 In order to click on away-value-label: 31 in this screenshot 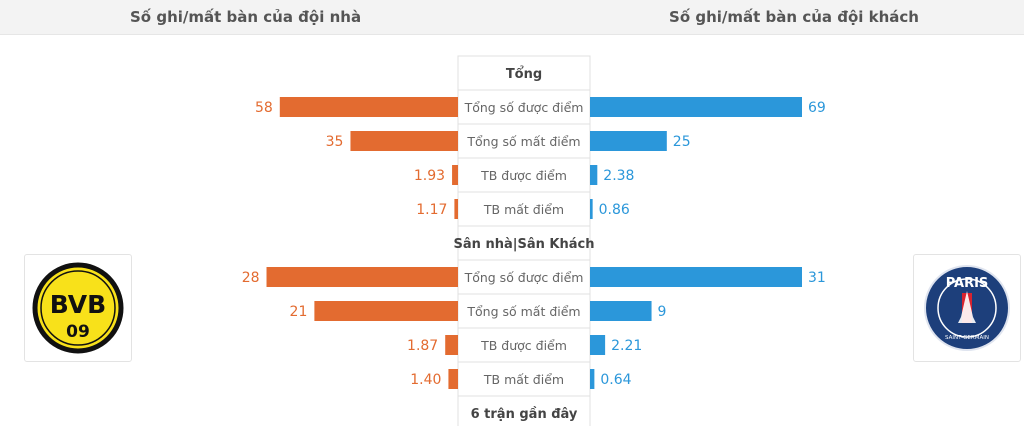, I will do `click(817, 278)`.